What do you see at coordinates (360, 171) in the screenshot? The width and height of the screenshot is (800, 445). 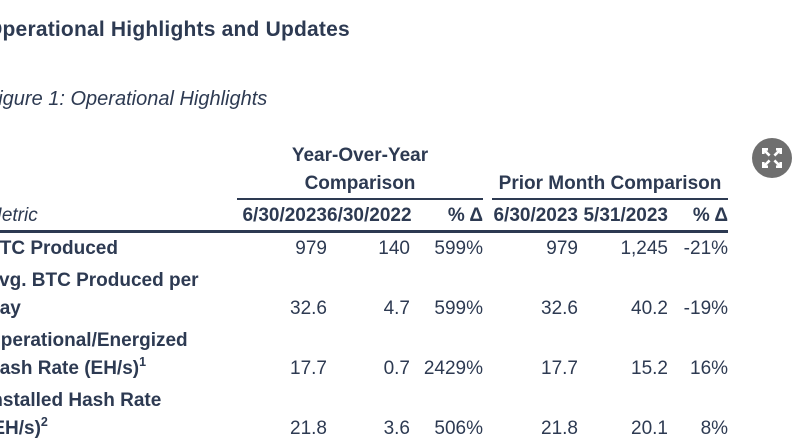 I see `group-header-yoy: Year-Over-Year Comparison` at bounding box center [360, 171].